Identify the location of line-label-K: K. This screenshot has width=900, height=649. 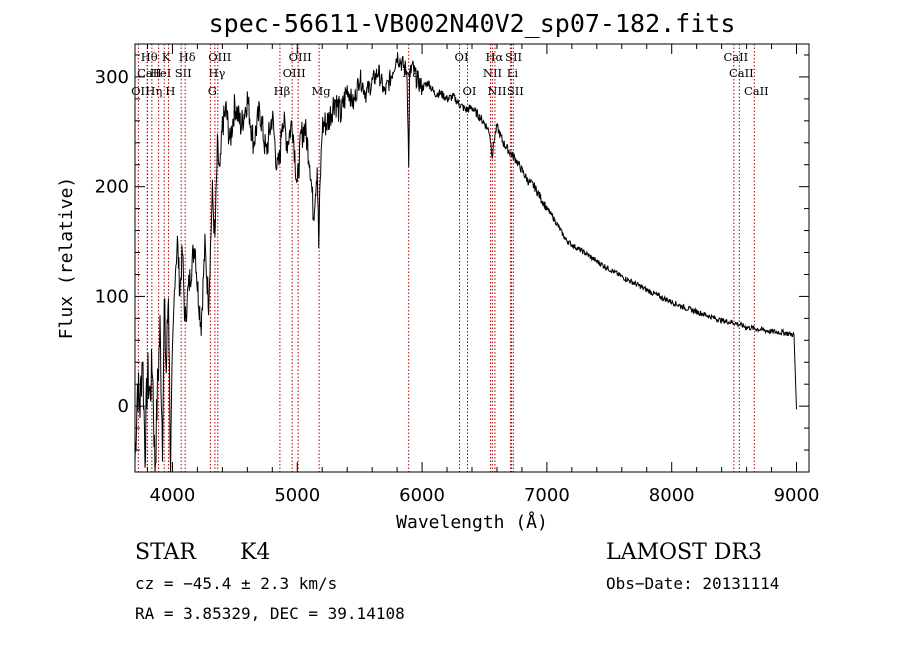
(166, 57).